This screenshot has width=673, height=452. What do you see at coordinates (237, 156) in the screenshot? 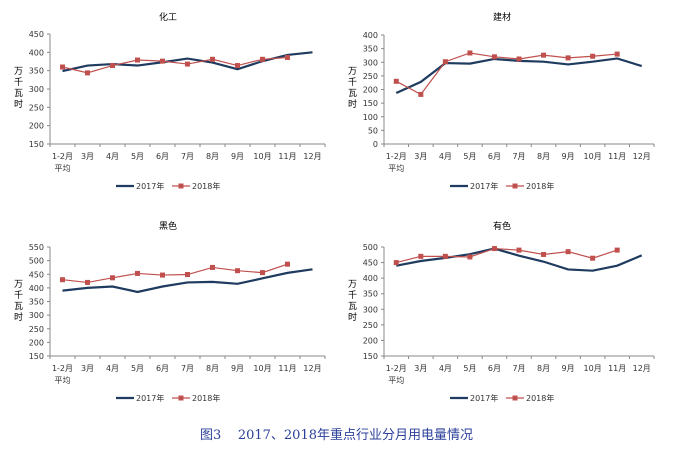
I see `x-tick-label: 9月` at bounding box center [237, 156].